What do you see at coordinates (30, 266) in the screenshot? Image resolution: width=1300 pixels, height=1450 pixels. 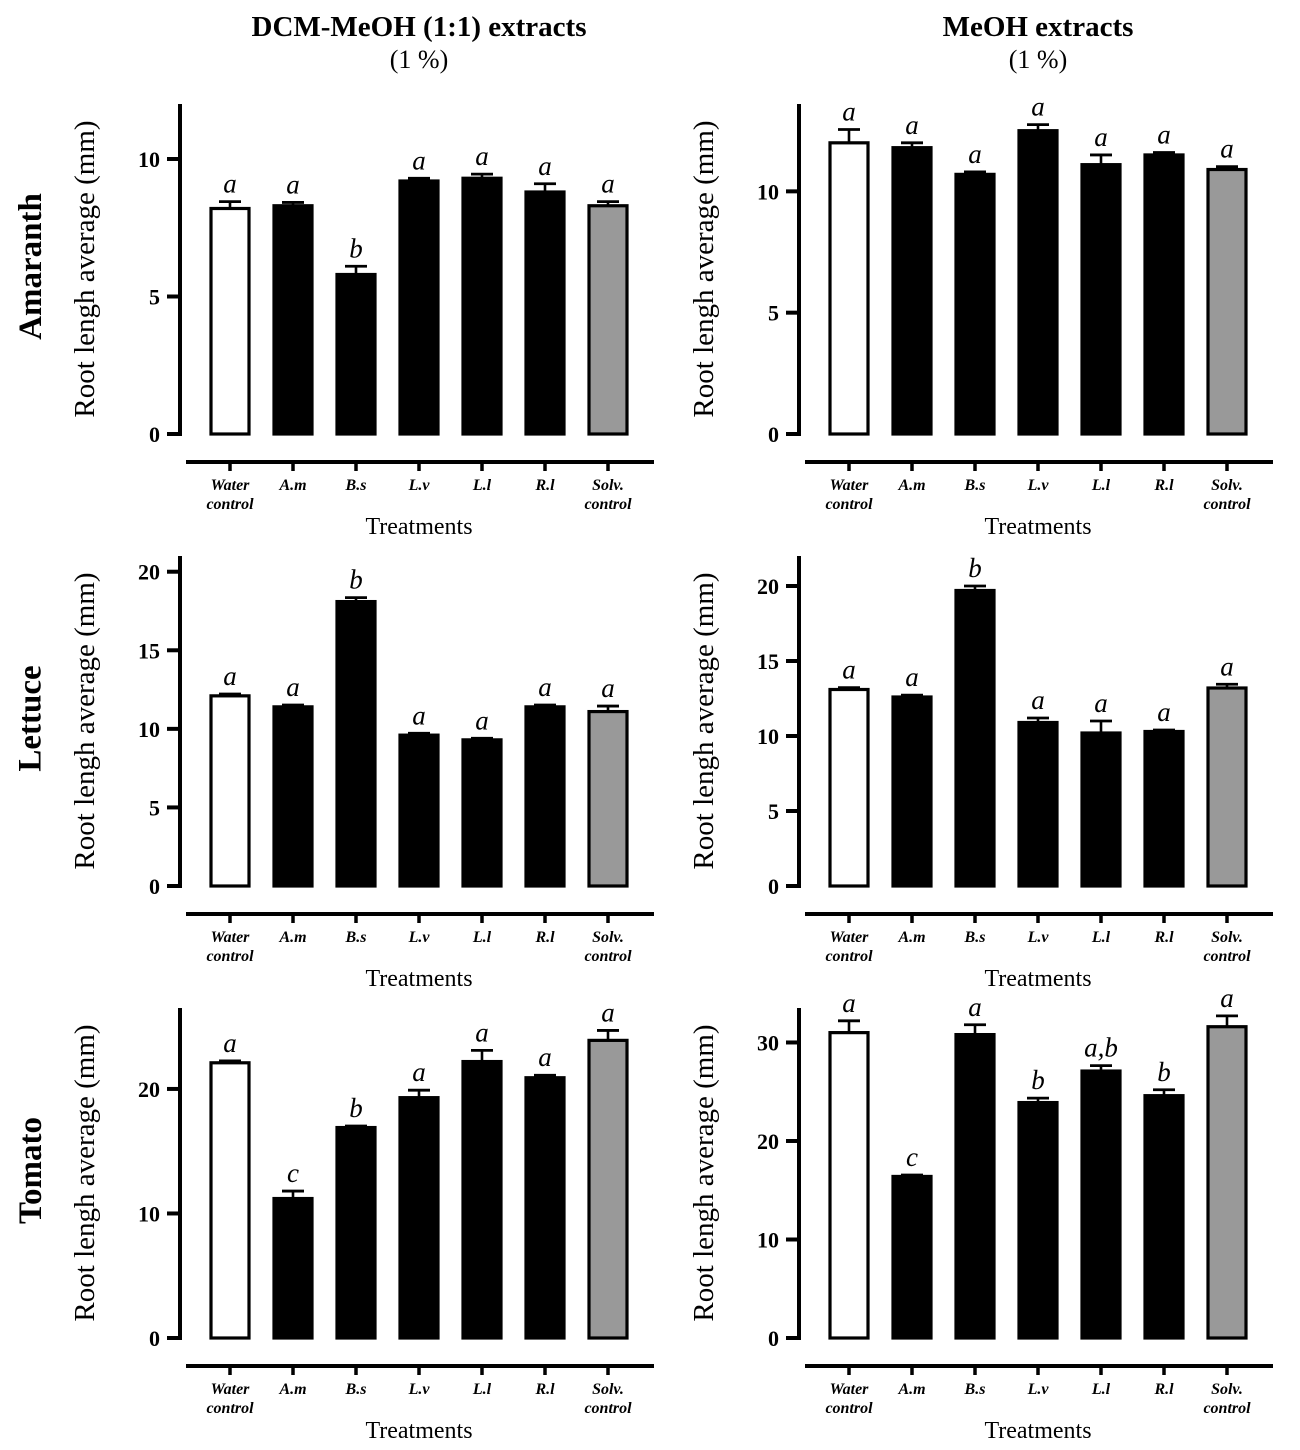 I see `row-label-amaranth: Amaranth` at bounding box center [30, 266].